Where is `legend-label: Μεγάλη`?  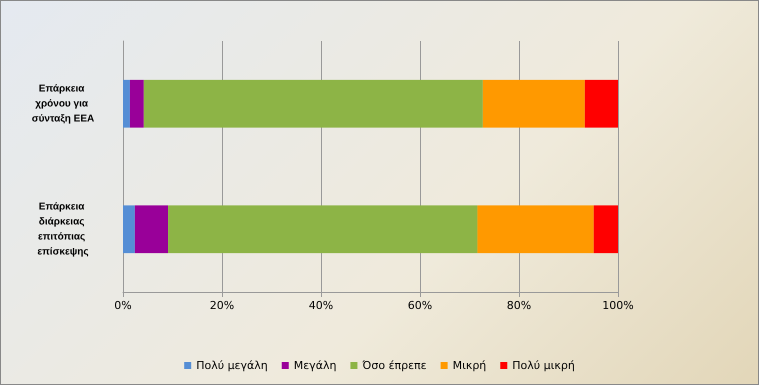 legend-label: Μεγάλη is located at coordinates (315, 365).